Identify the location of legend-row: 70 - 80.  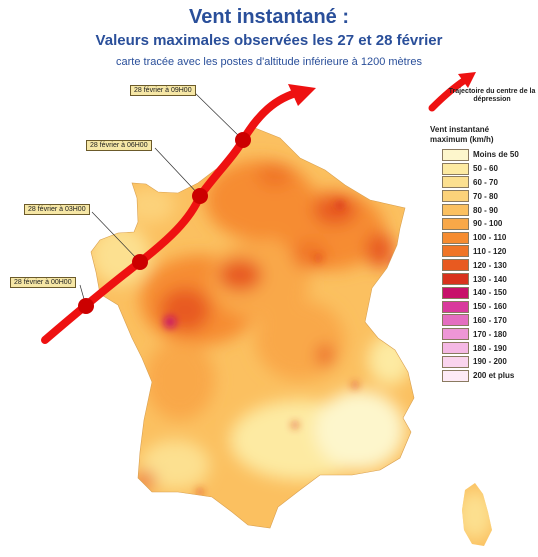
(480, 196).